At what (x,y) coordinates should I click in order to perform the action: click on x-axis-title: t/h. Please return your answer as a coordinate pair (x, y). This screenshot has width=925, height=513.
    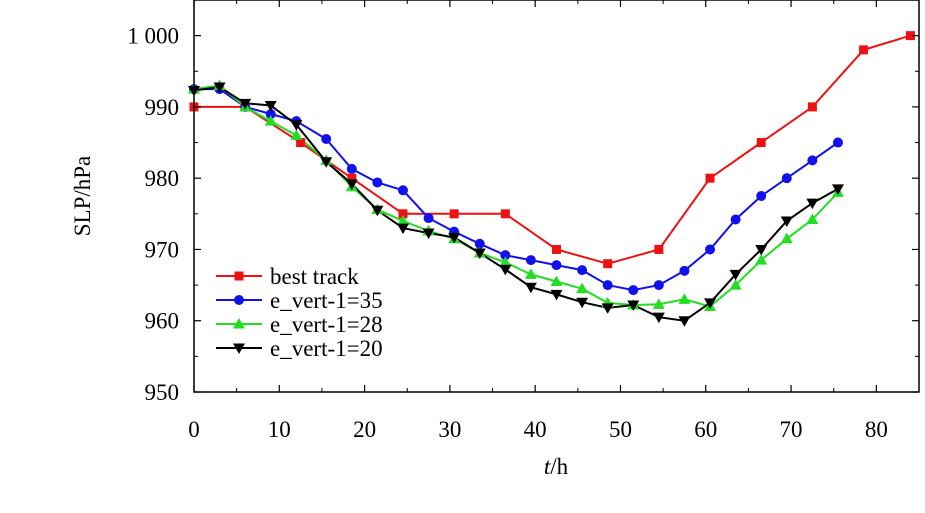
    Looking at the image, I should click on (556, 466).